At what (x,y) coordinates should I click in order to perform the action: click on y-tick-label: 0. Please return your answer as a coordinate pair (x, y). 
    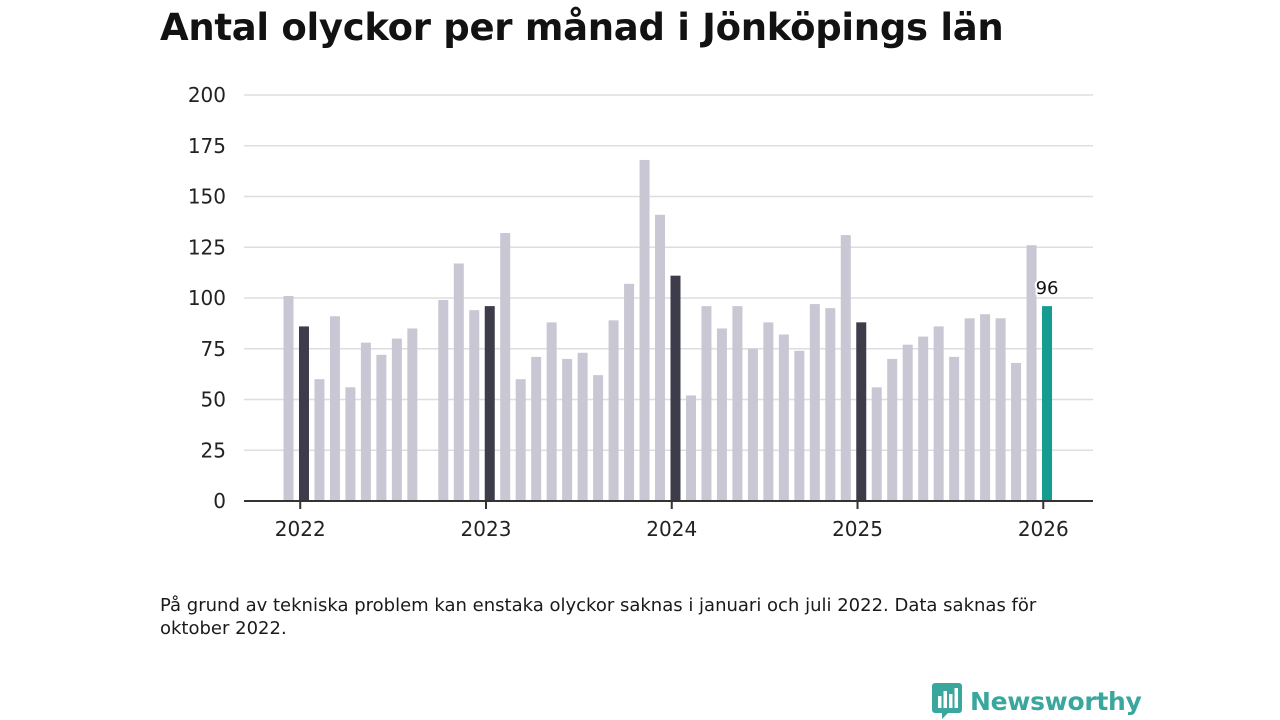
    Looking at the image, I should click on (219, 501).